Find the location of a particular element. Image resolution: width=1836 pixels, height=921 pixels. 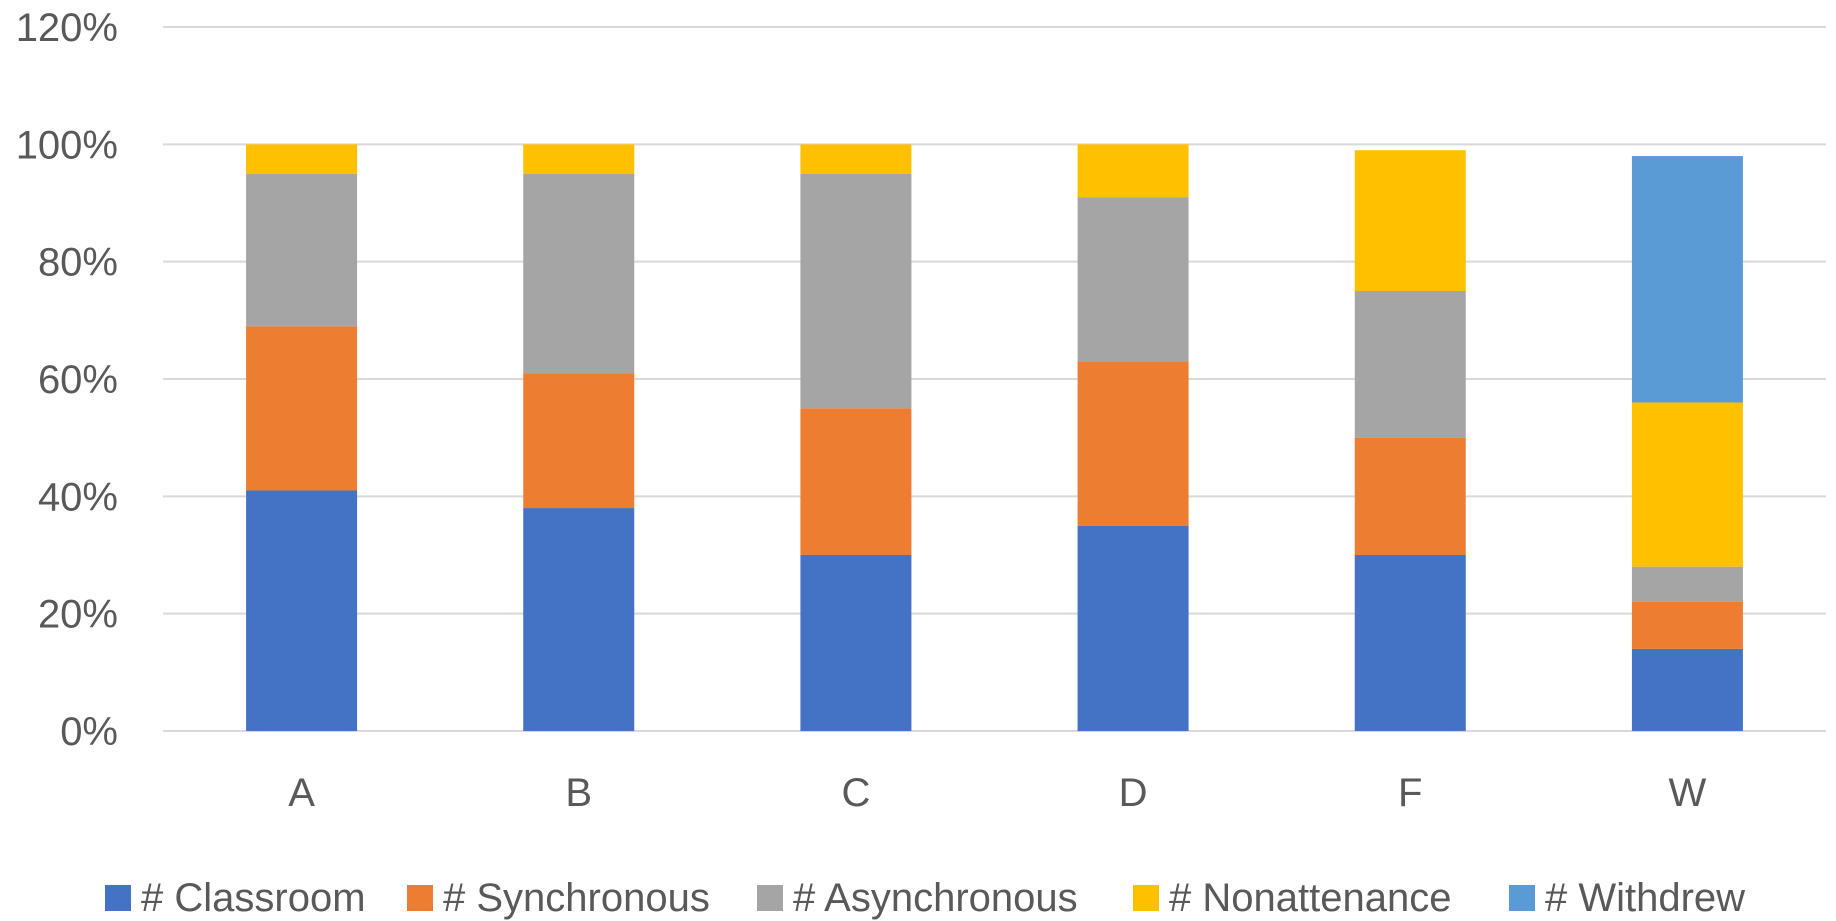

y-tick-label: 60% is located at coordinates (78, 380).